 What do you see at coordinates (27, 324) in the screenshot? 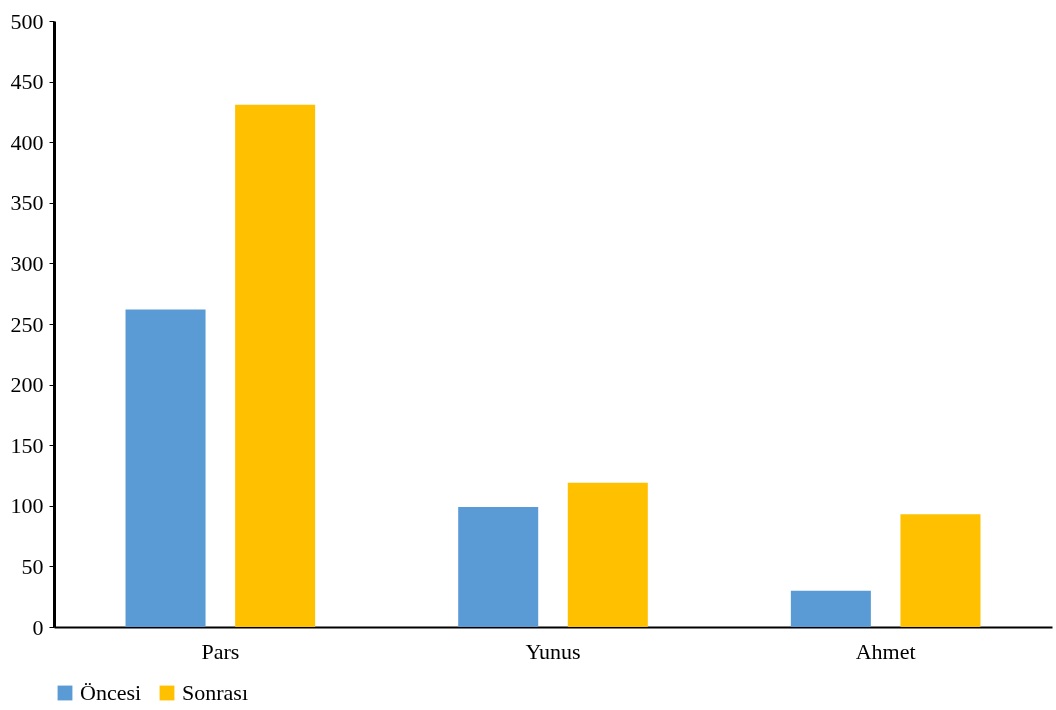
I see `y-tick-label: 250` at bounding box center [27, 324].